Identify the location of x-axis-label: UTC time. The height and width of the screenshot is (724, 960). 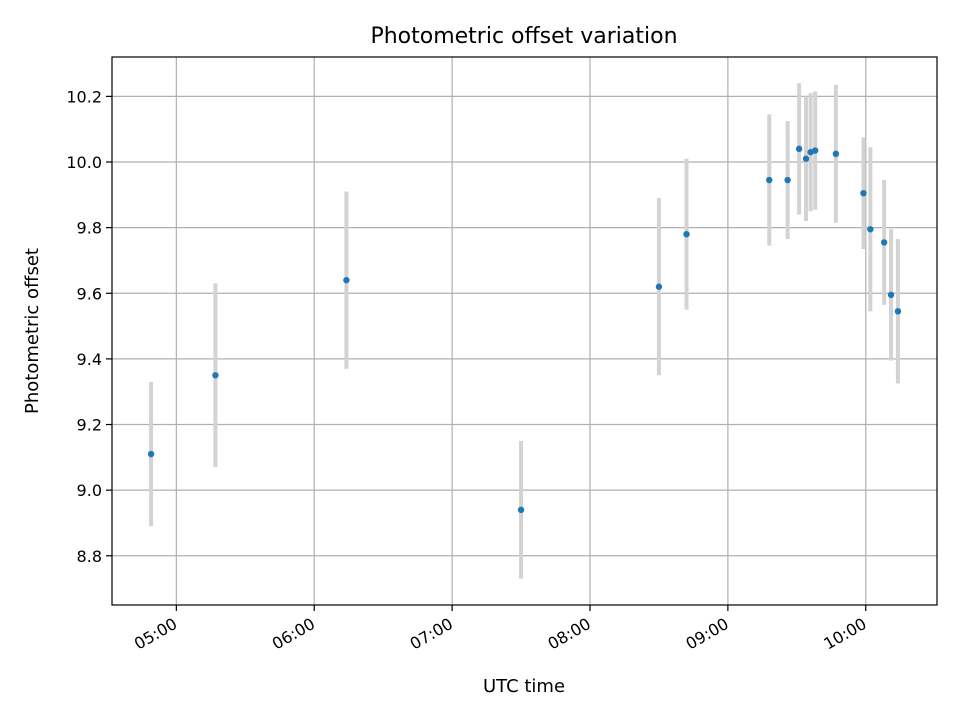
(524, 686).